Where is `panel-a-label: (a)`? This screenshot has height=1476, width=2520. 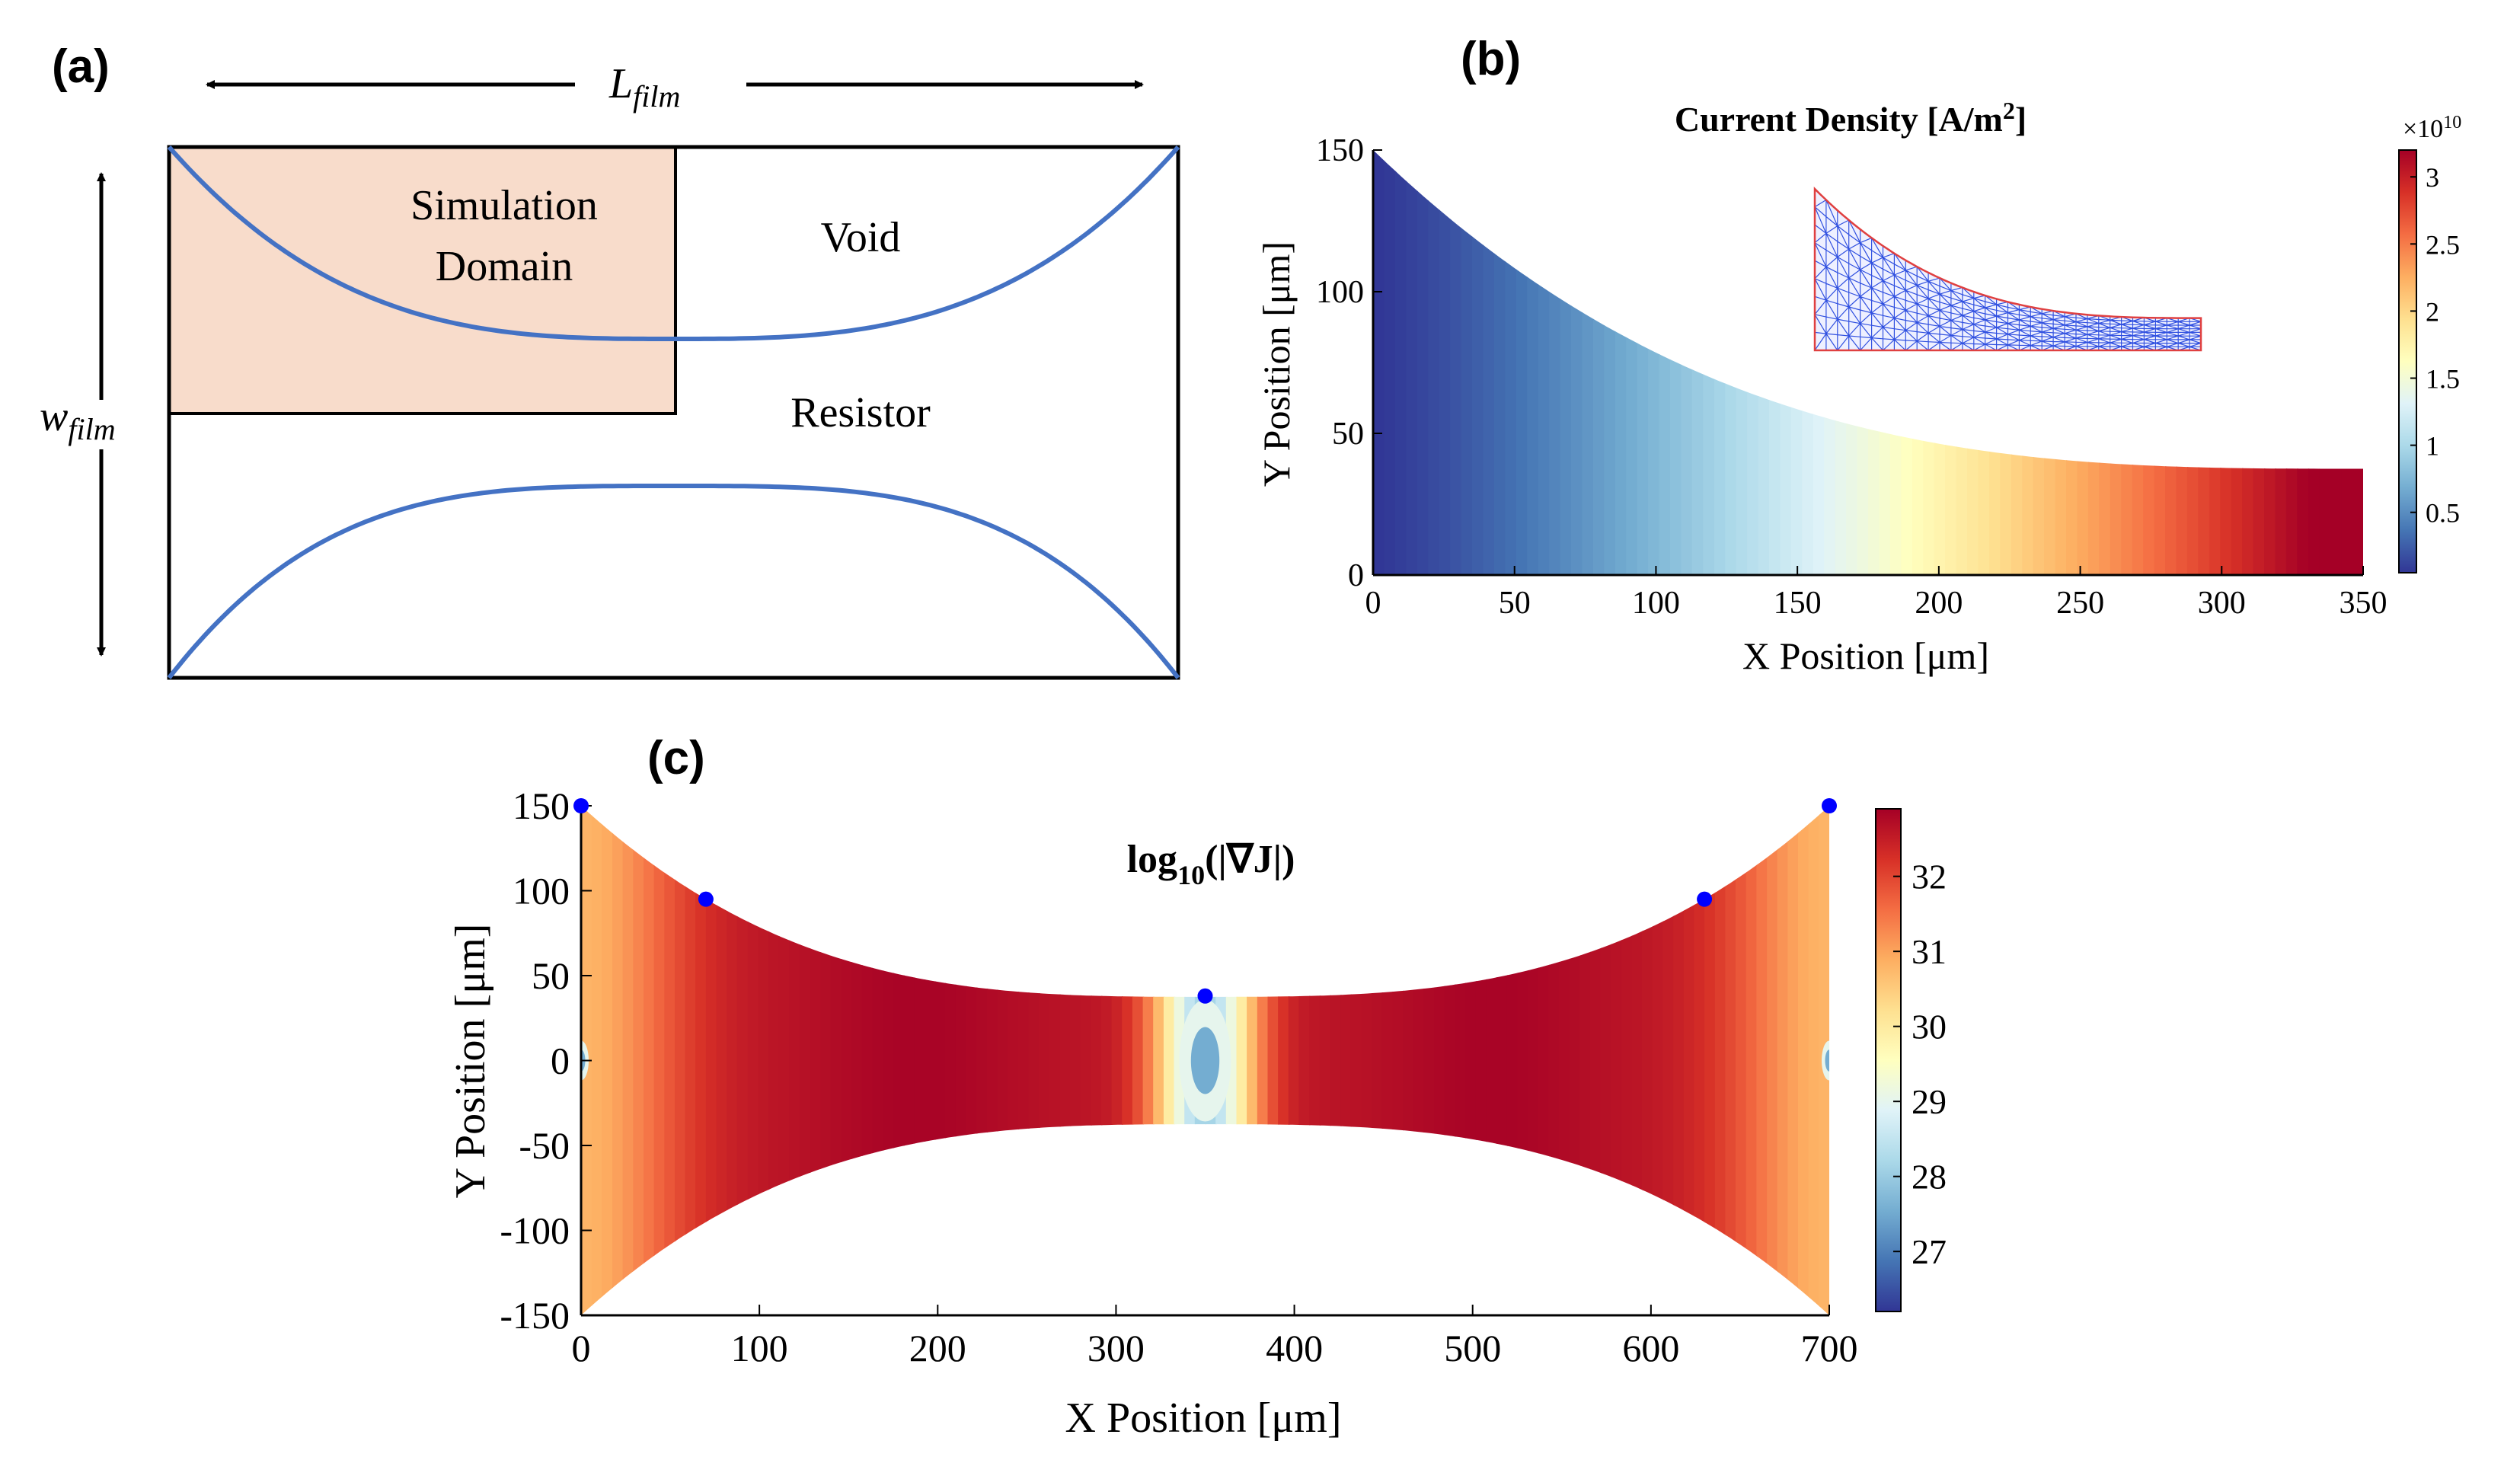
panel-a-label: (a) is located at coordinates (81, 66).